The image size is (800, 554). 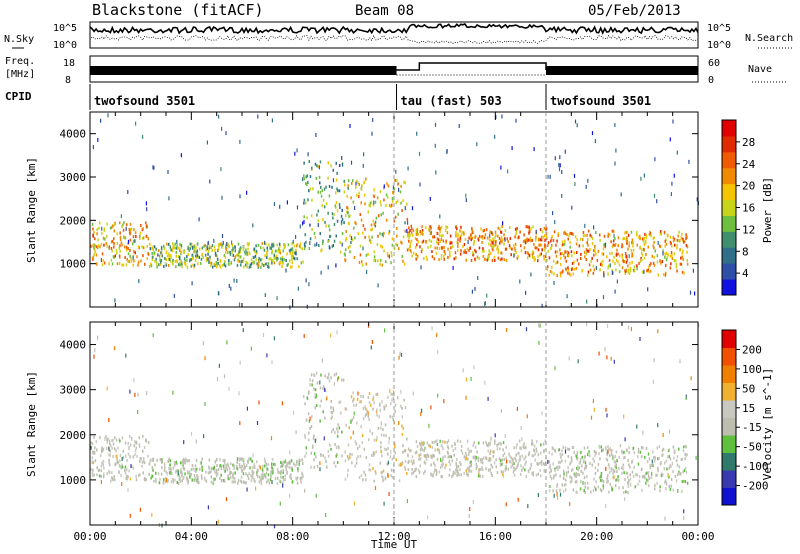 I want to click on velocity-colorbar-swatch, so click(x=729, y=479).